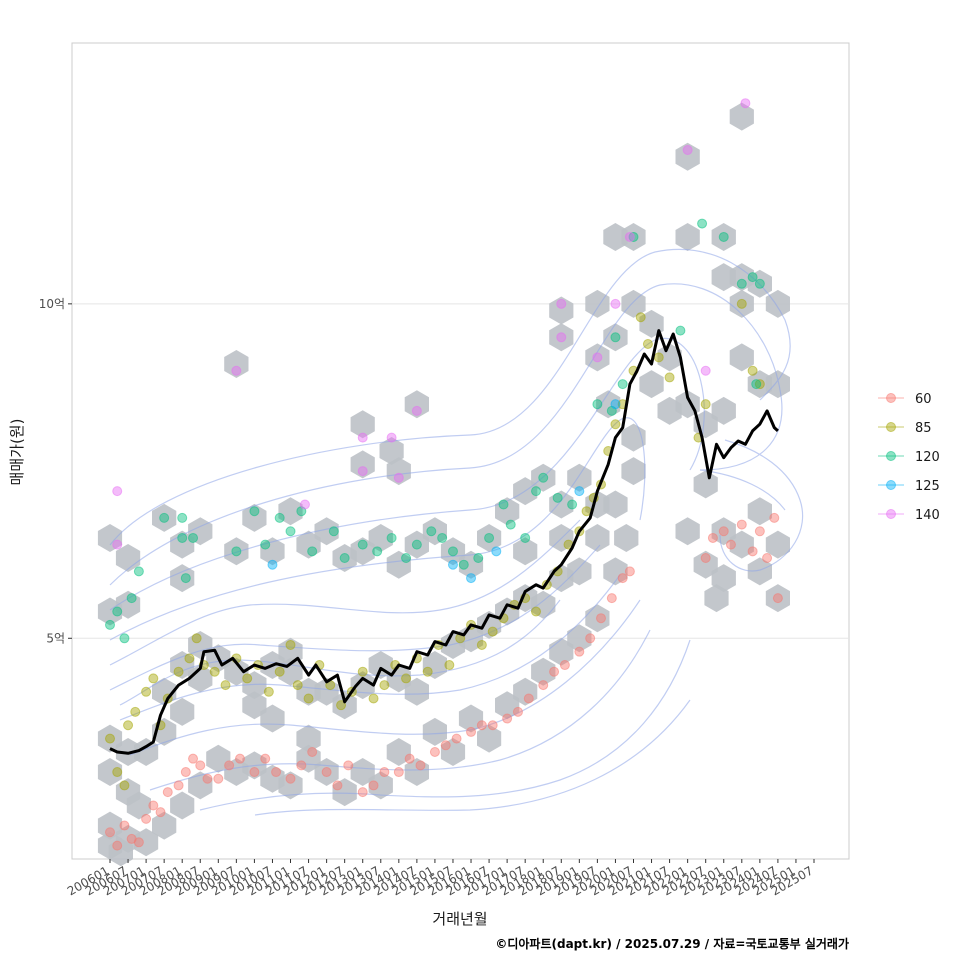 The image size is (960, 960). Describe the element at coordinates (55, 638) in the screenshot. I see `y-tick-label: 5억` at that location.